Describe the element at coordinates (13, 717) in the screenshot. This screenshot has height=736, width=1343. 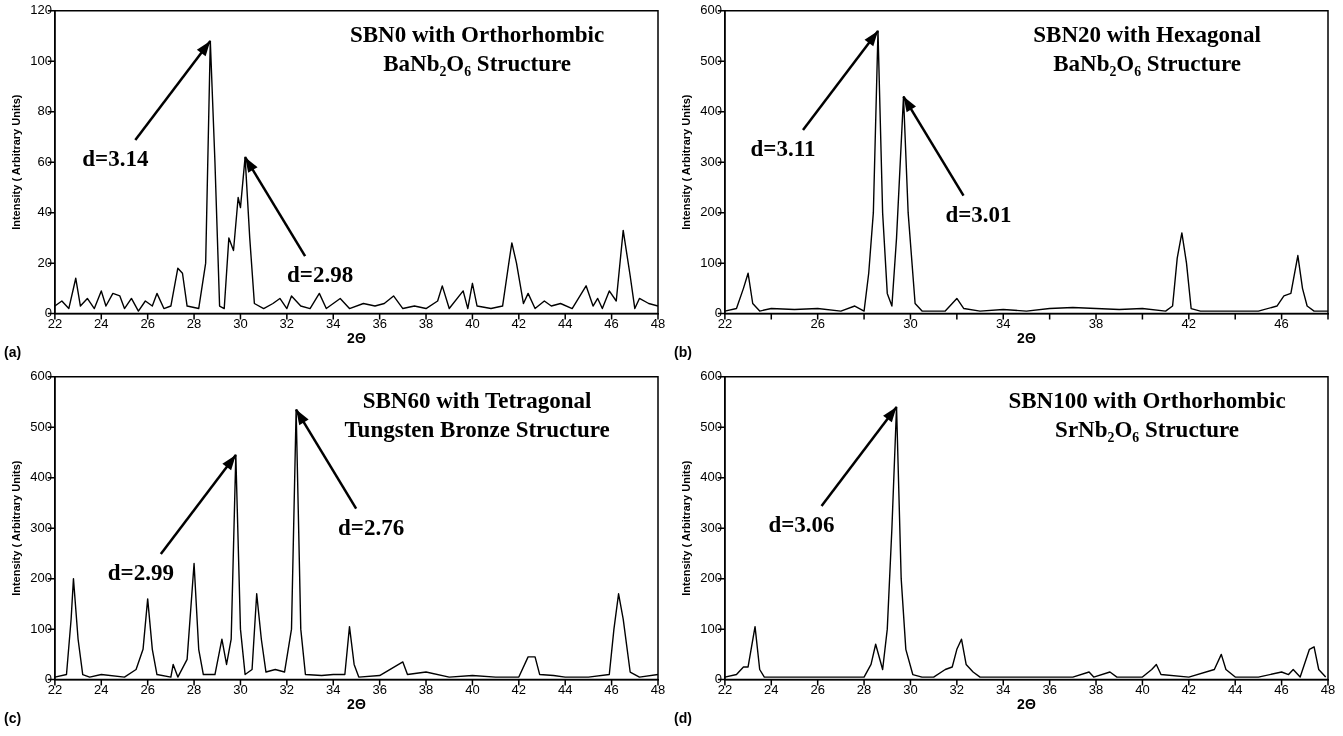
I see `text: (c)` at that location.